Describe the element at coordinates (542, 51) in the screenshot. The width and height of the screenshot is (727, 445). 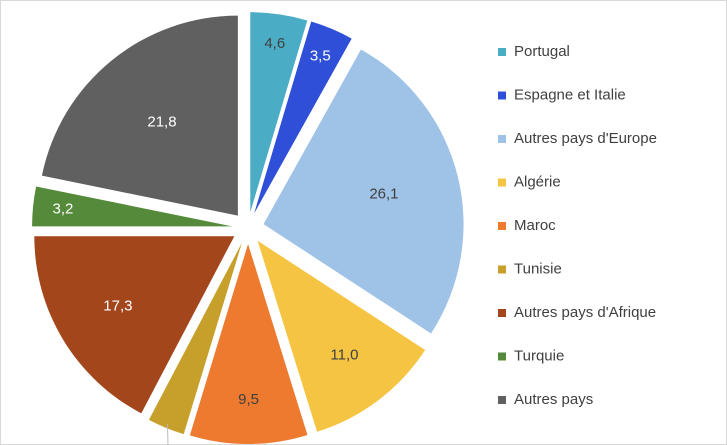
I see `legend-label: Portugal` at that location.